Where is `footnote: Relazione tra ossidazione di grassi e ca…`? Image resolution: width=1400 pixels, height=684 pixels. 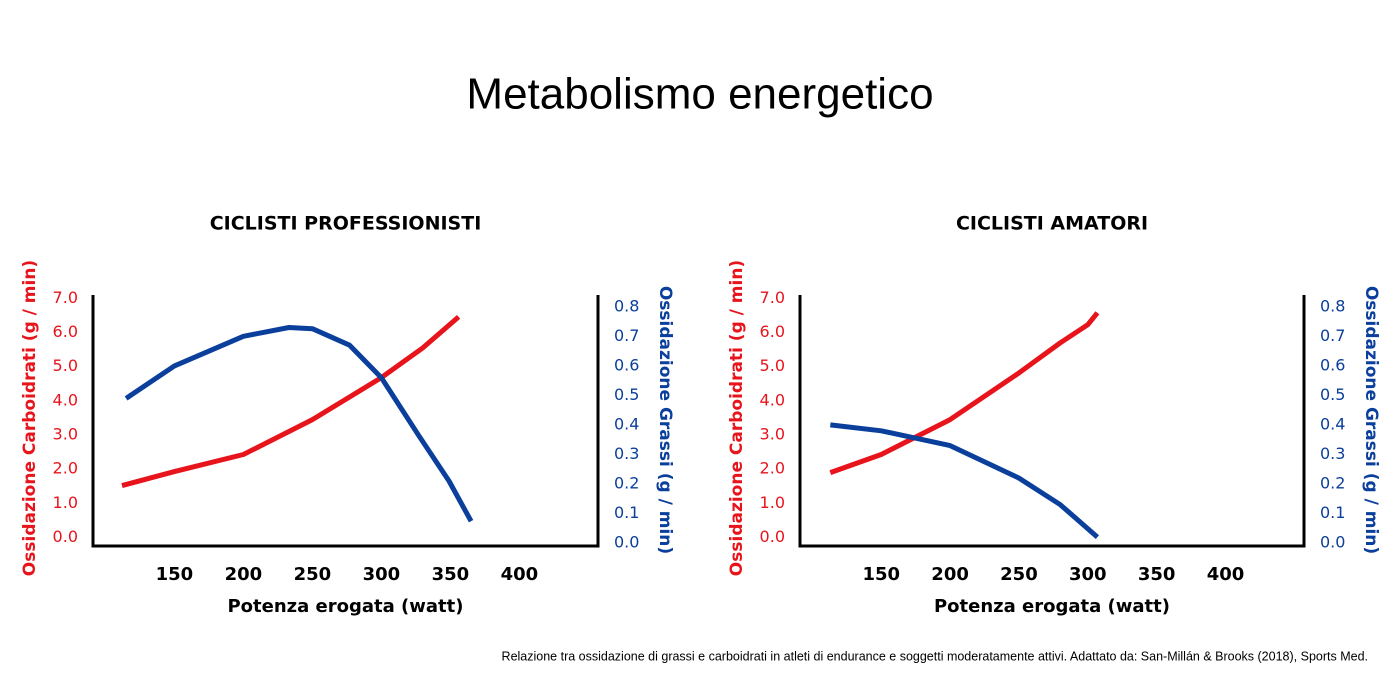 footnote: Relazione tra ossidazione di grassi e ca… is located at coordinates (935, 656).